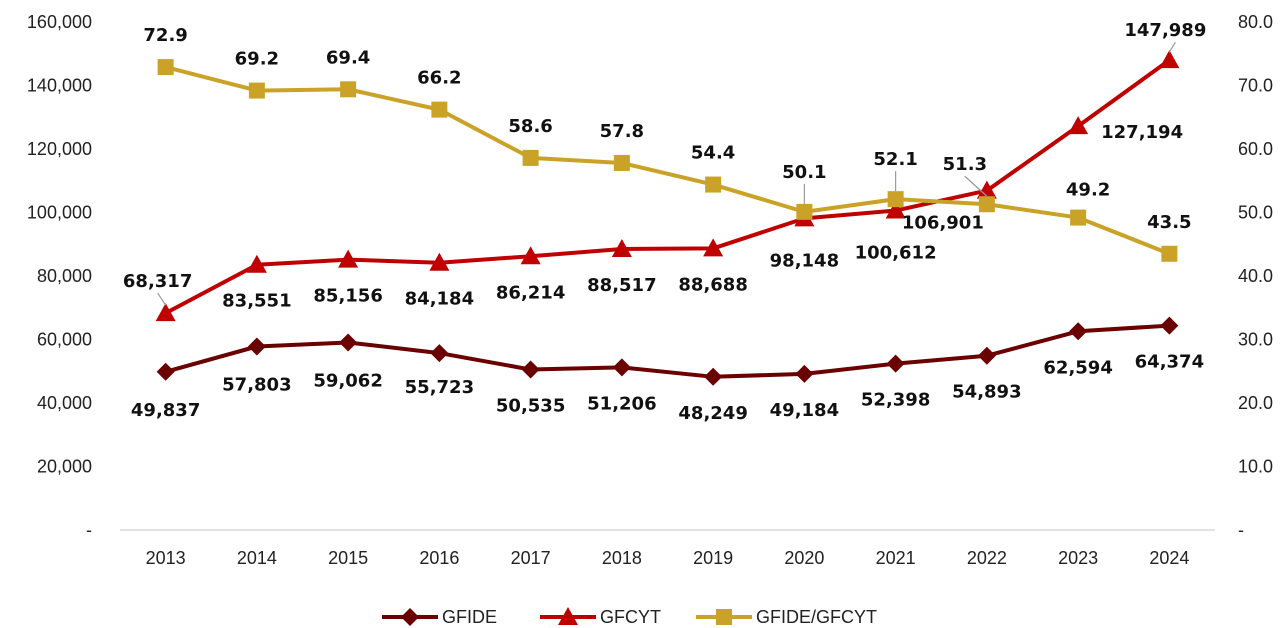 The image size is (1284, 628). What do you see at coordinates (165, 410) in the screenshot?
I see `data-label: 49,837` at bounding box center [165, 410].